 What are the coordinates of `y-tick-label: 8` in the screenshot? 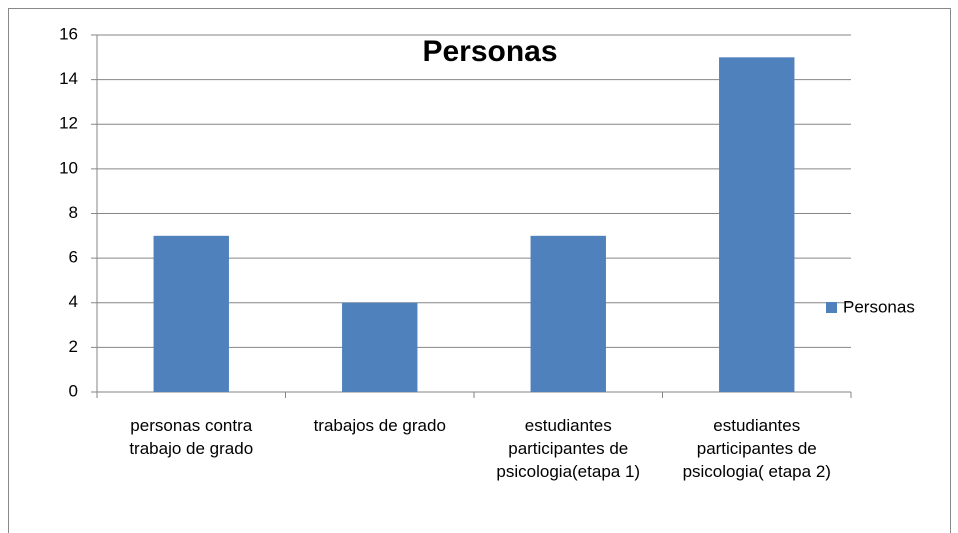 It's located at (73, 212).